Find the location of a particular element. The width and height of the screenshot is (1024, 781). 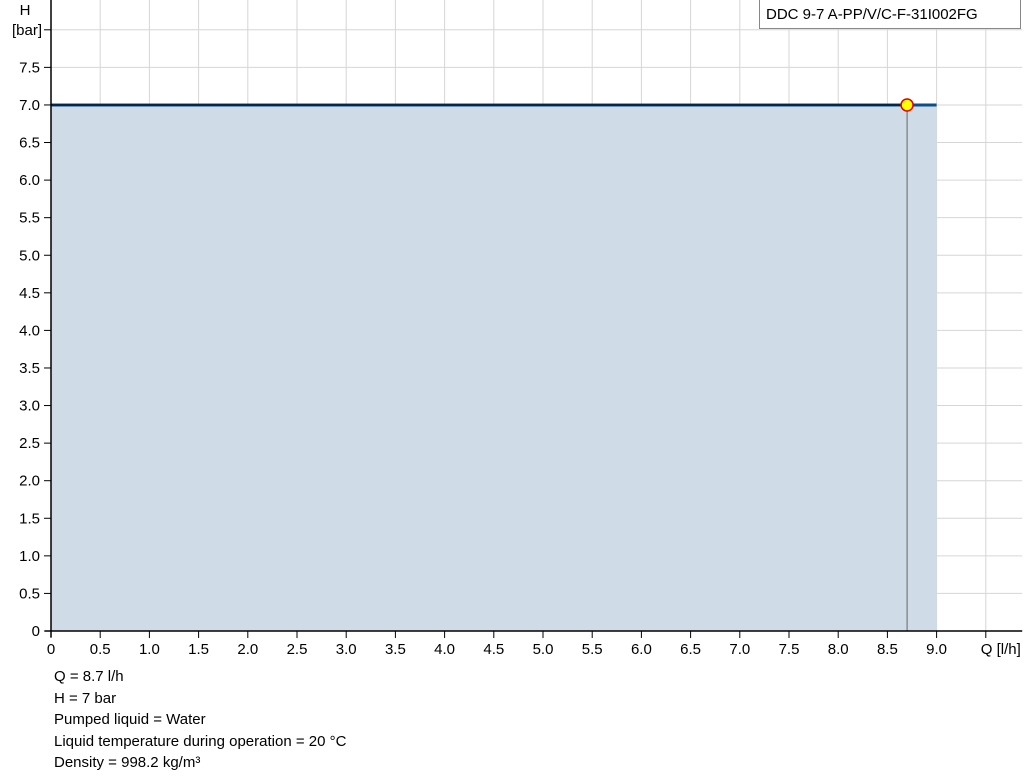

x-tick-label: 6.5 is located at coordinates (690, 649).